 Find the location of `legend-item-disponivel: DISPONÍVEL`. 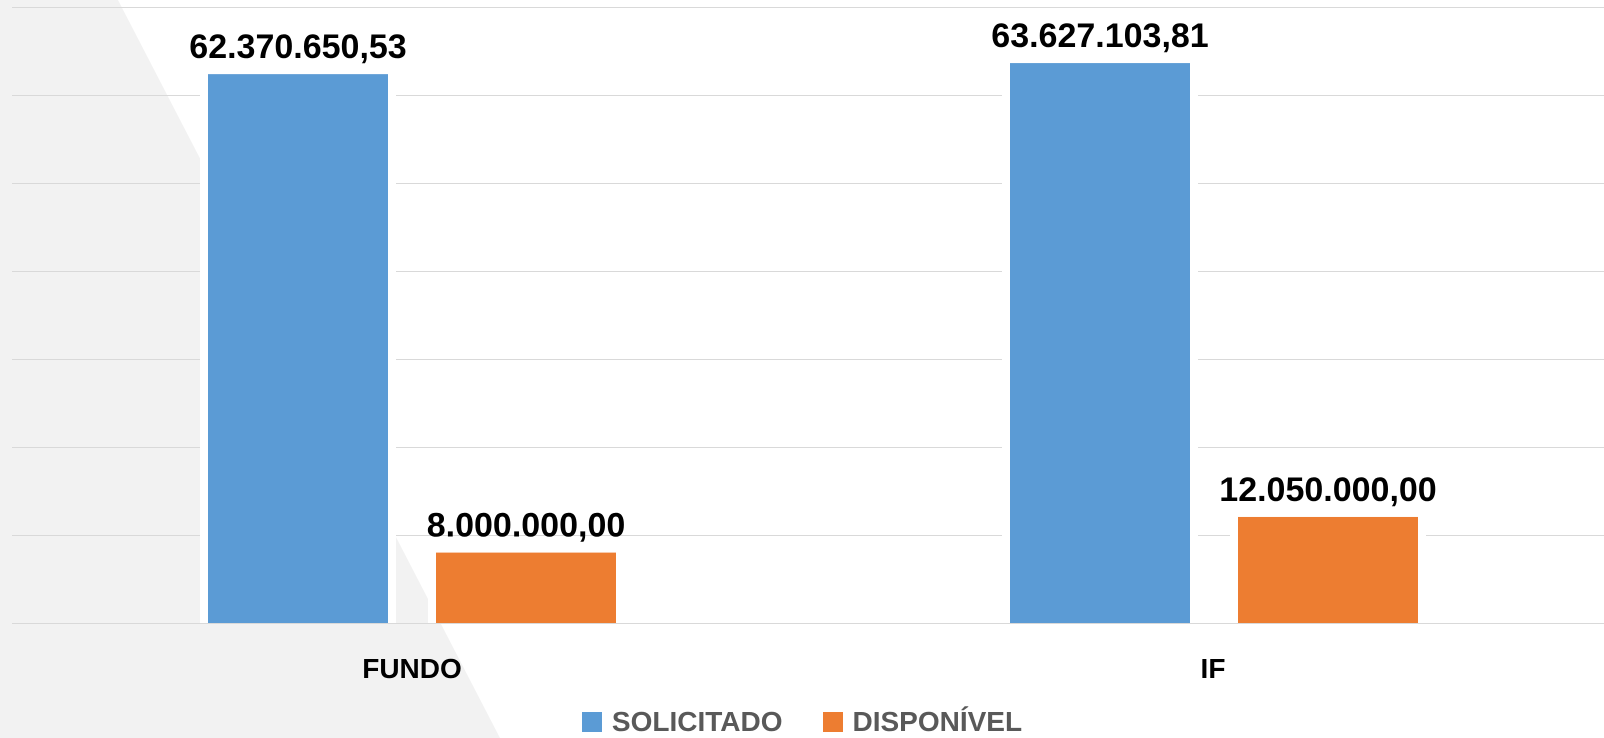

legend-item-disponivel: DISPONÍVEL is located at coordinates (922, 722).